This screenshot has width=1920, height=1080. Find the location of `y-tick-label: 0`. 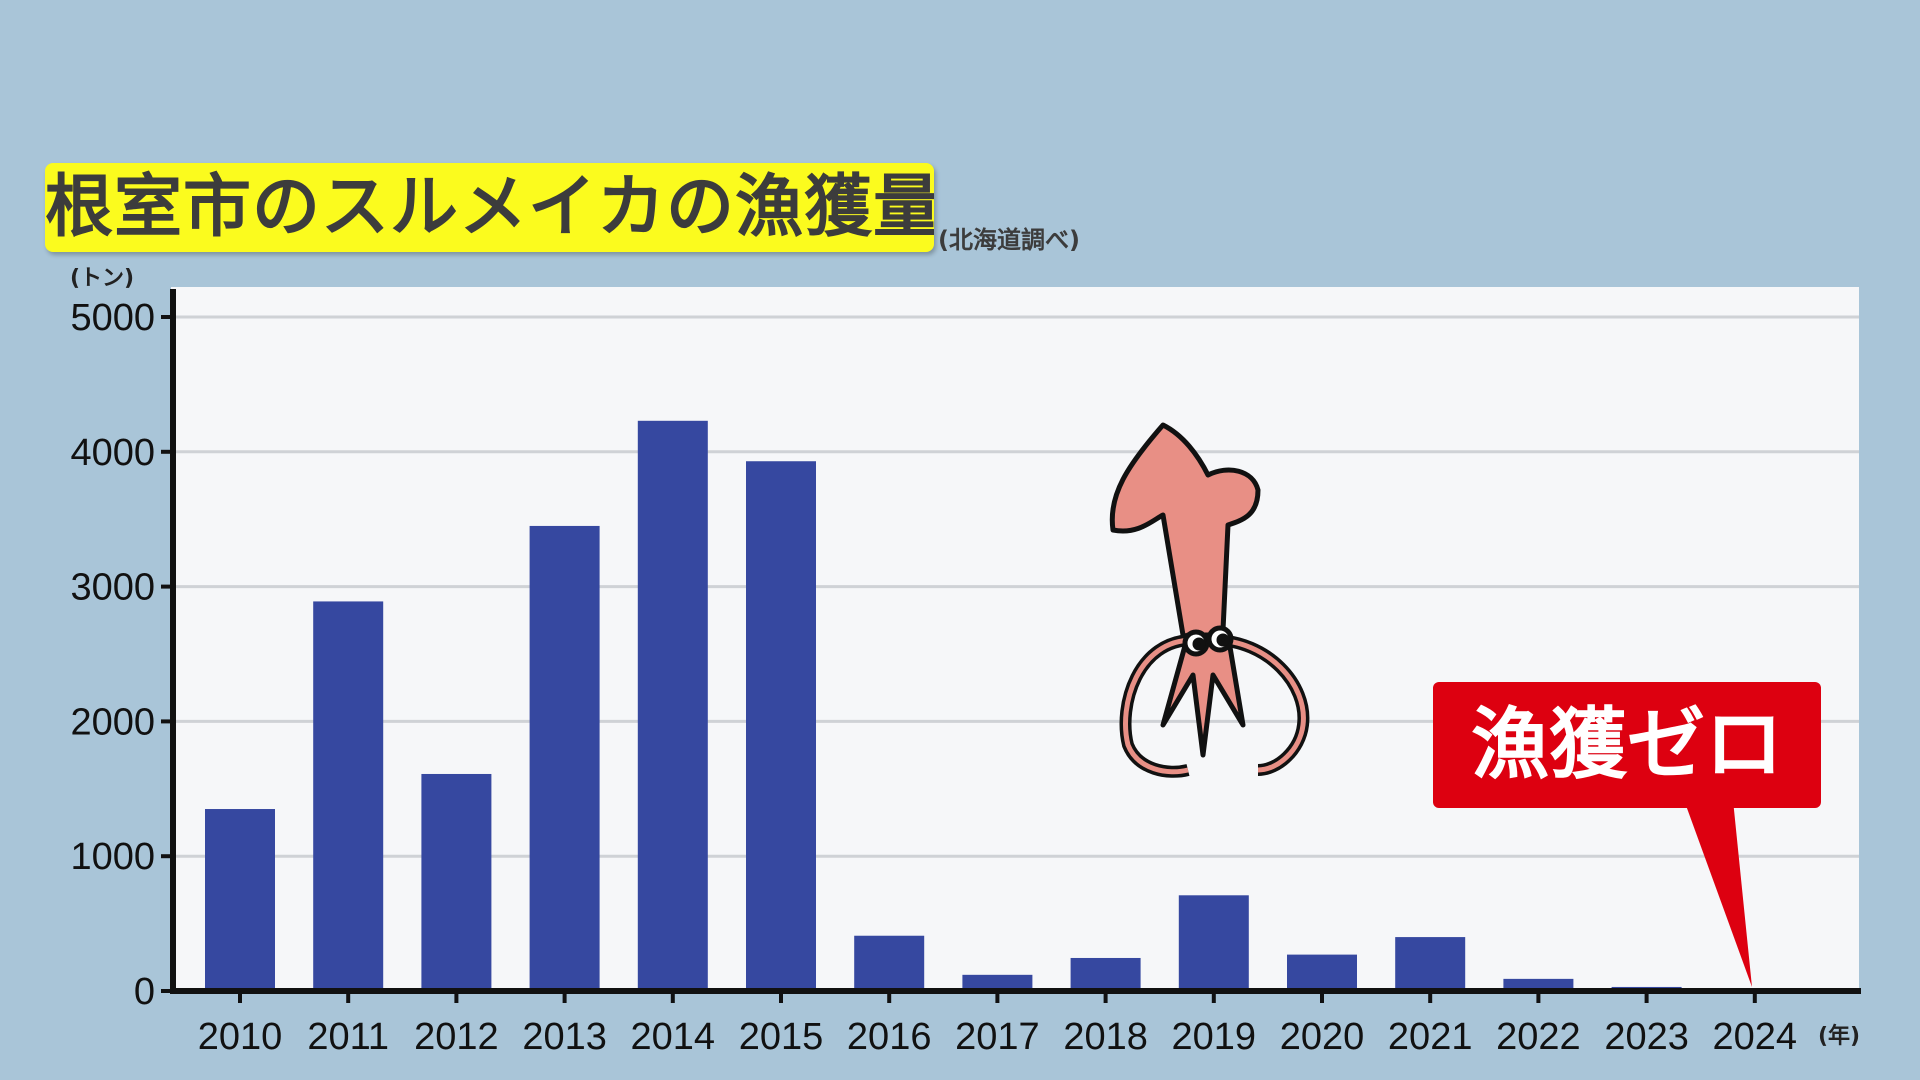

y-tick-label: 0 is located at coordinates (144, 992).